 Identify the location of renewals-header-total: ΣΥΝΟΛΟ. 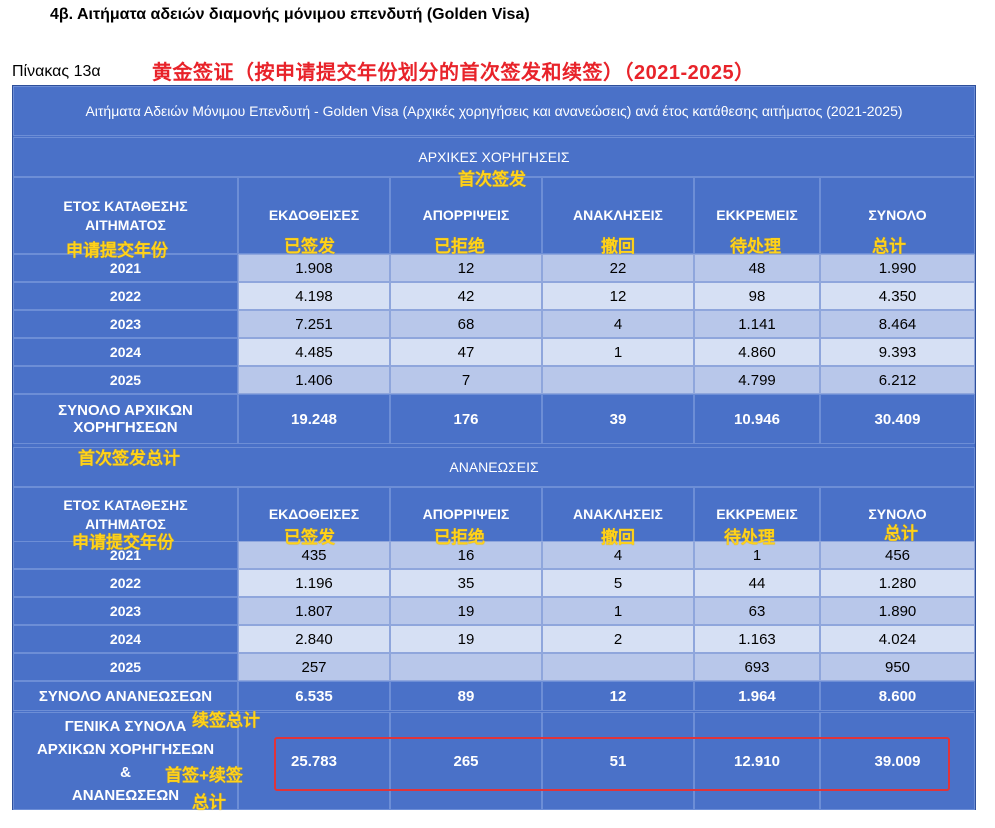
(897, 514).